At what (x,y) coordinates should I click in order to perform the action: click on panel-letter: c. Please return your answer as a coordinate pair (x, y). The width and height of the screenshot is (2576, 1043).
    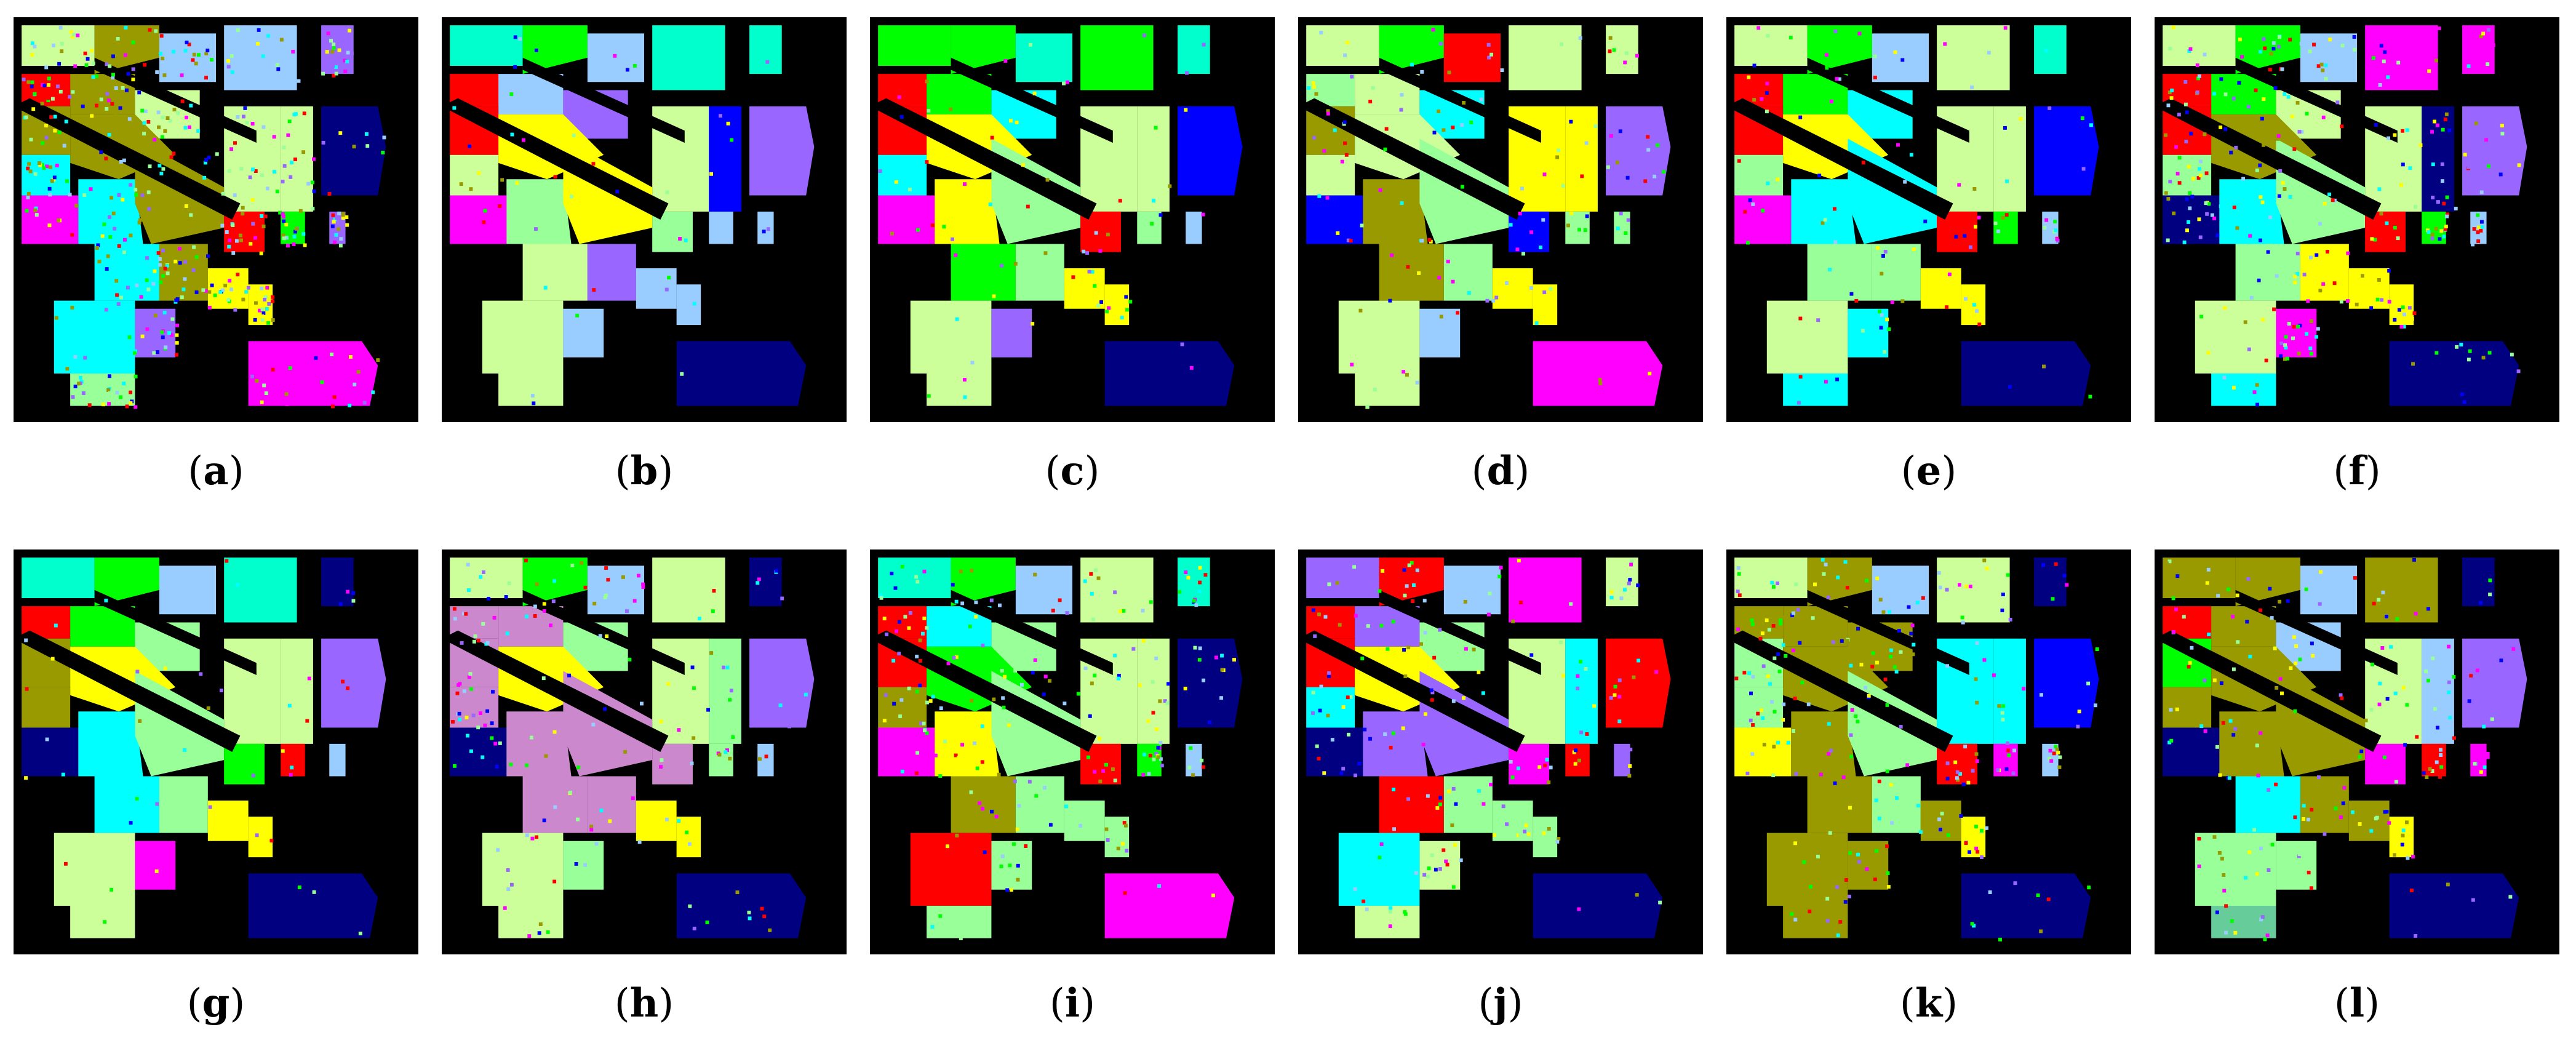
    Looking at the image, I should click on (1072, 471).